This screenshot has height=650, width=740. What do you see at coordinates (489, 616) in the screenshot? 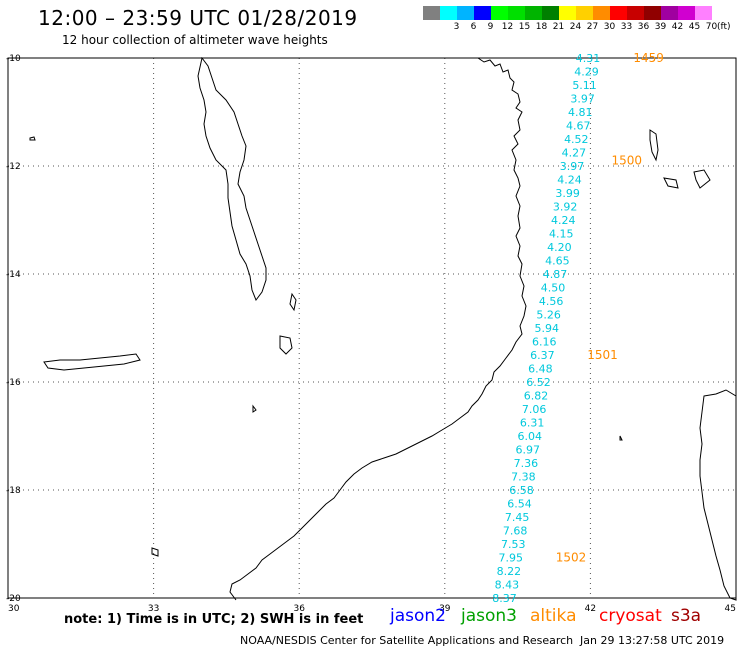
I see `satellite-jason3: jason3` at bounding box center [489, 616].